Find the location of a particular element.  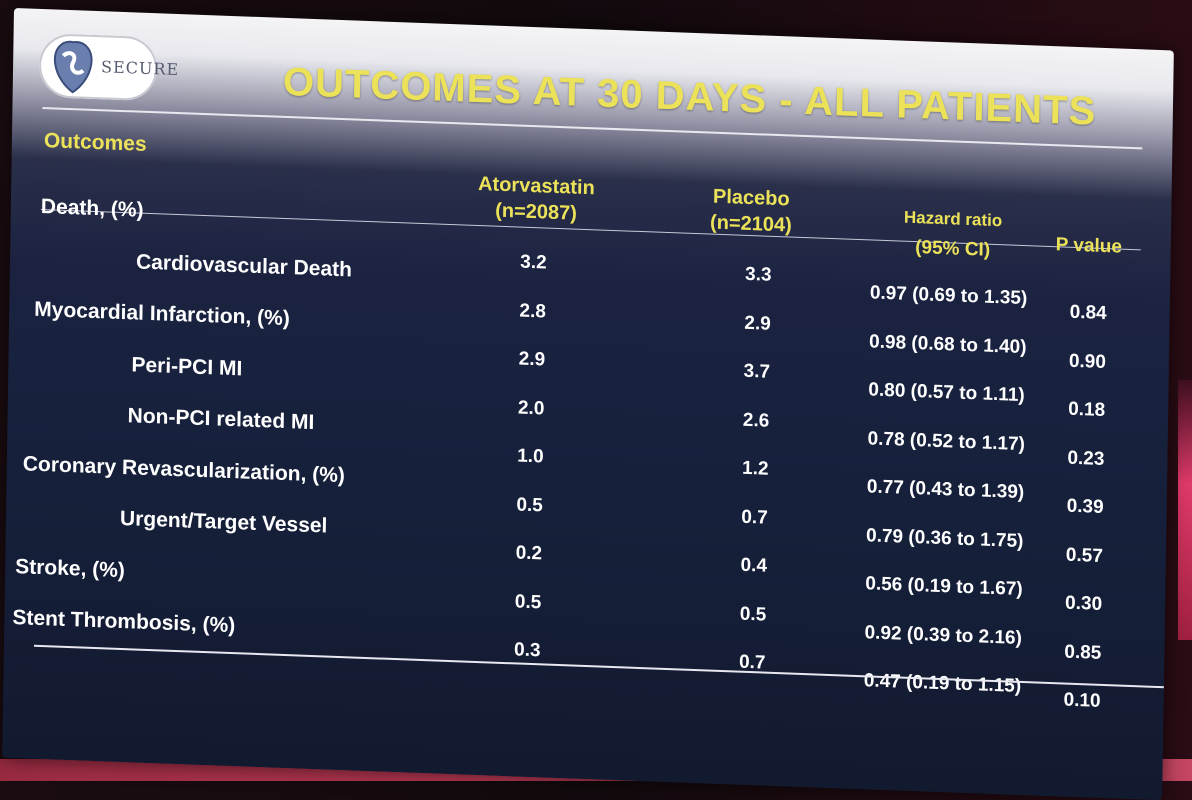

atorvastatin-value: 3.2 is located at coordinates (533, 262).